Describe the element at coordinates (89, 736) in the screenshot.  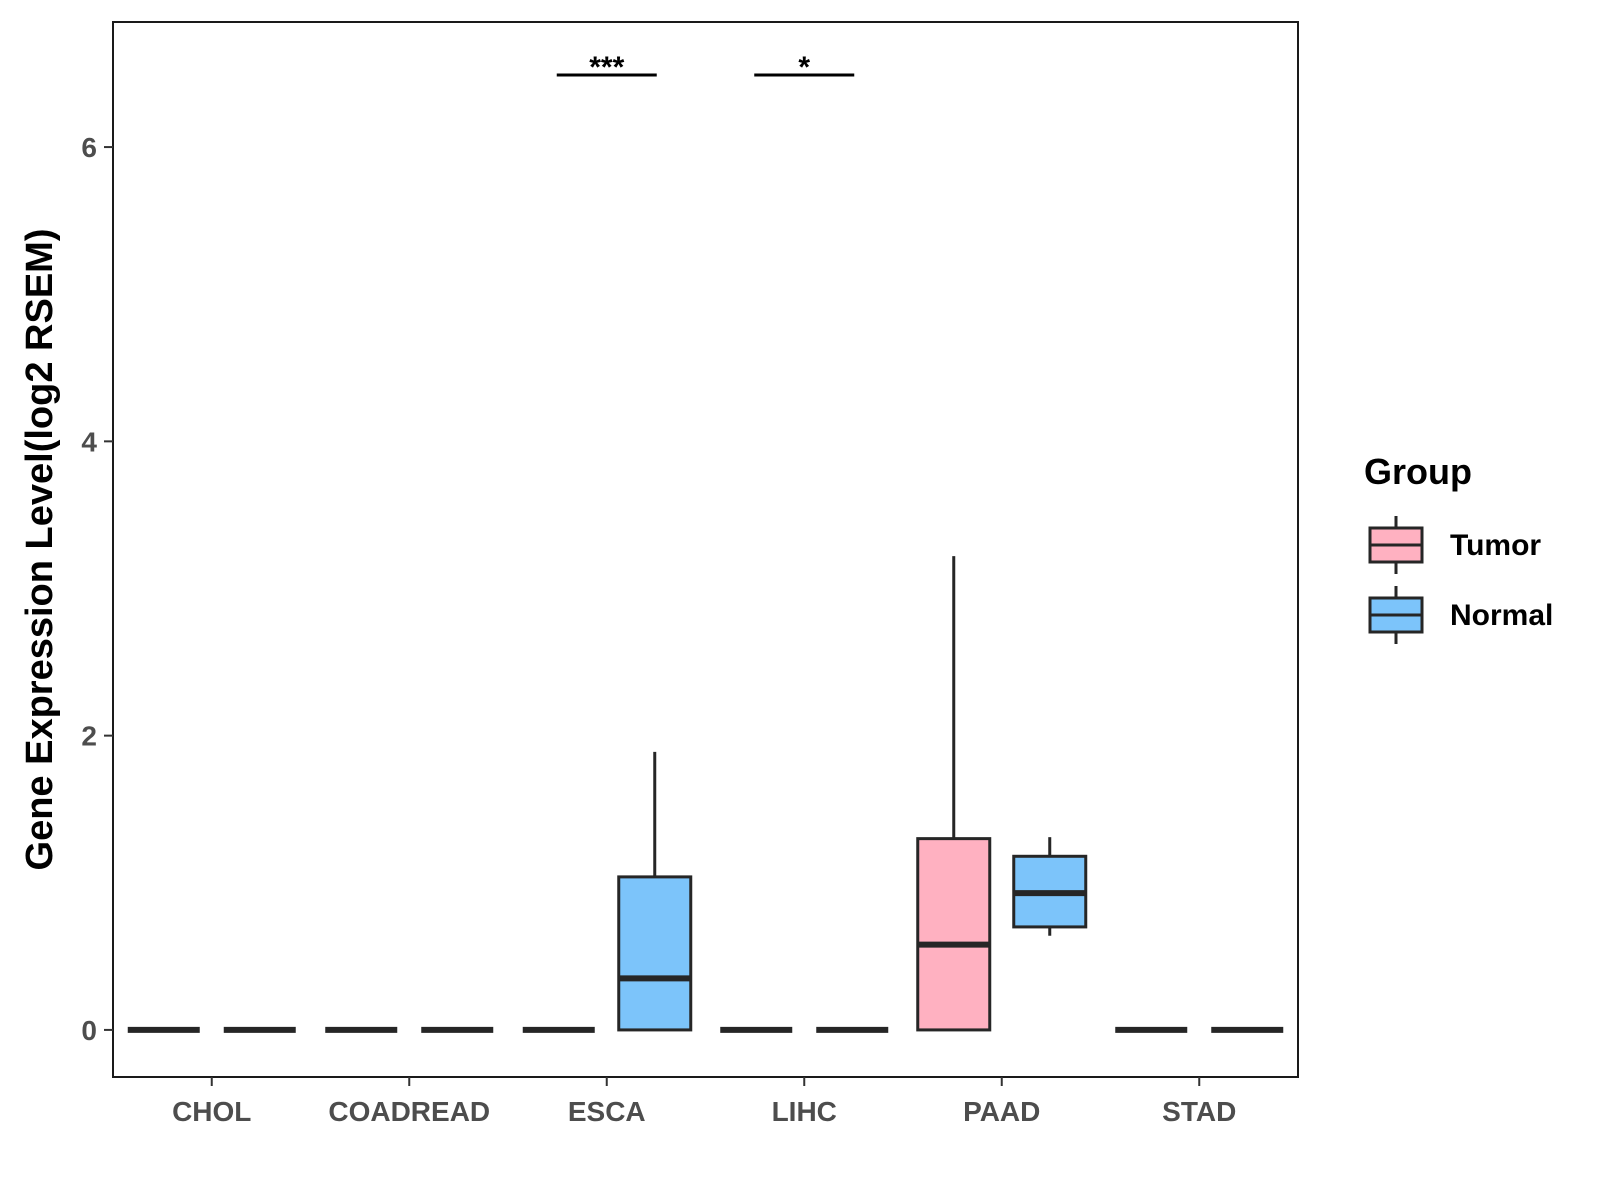
I see `y-tick-label: 2` at that location.